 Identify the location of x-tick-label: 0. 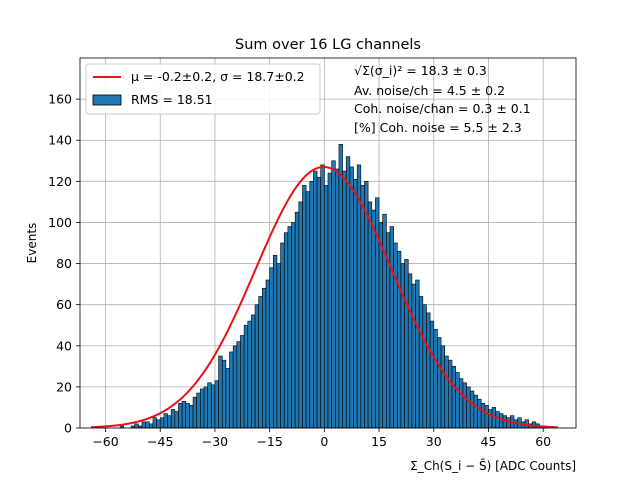
(324, 441).